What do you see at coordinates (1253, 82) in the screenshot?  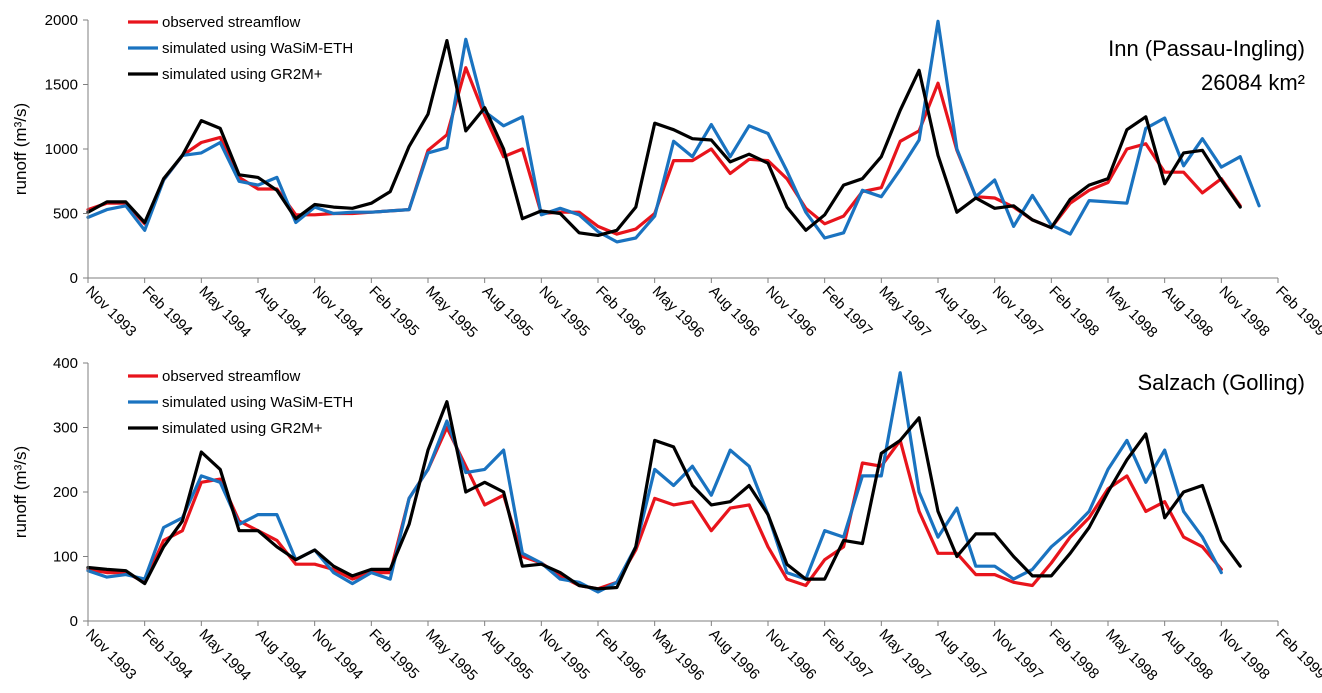 I see `catchment-area-inn: 26084 km²` at bounding box center [1253, 82].